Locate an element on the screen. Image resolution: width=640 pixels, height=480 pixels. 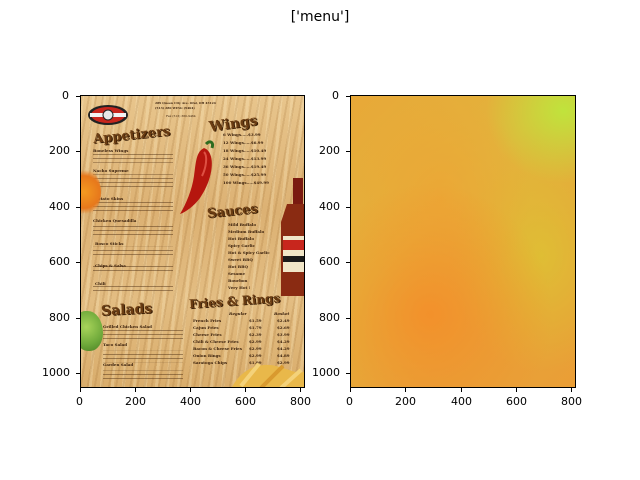
fries-header-basket: Basket is located at coordinates (282, 313).